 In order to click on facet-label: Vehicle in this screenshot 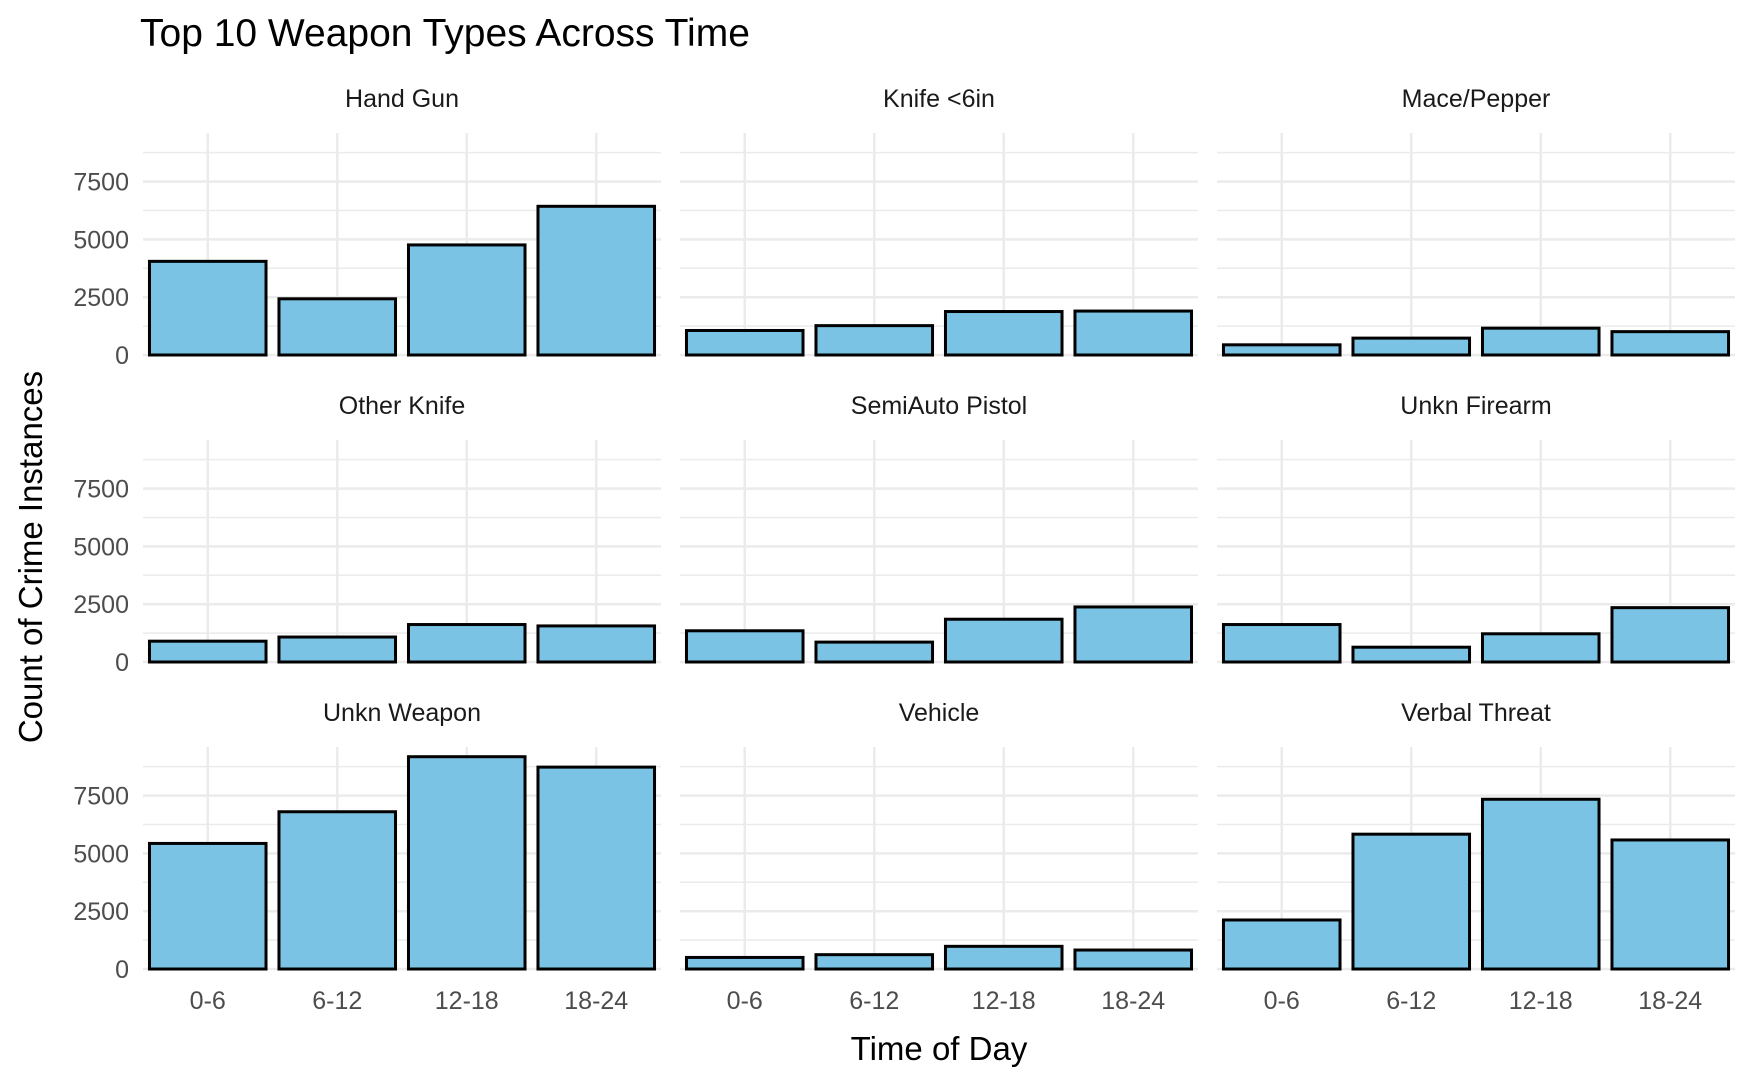, I will do `click(939, 713)`.